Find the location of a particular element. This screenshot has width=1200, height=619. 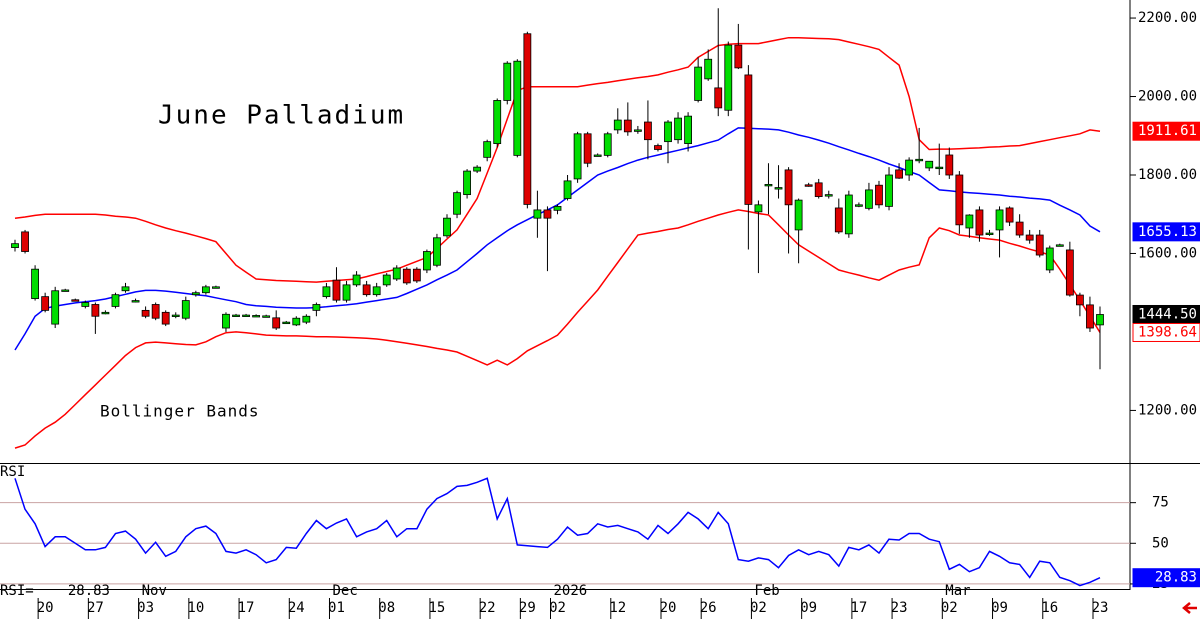

month-label: Dec is located at coordinates (344, 591).